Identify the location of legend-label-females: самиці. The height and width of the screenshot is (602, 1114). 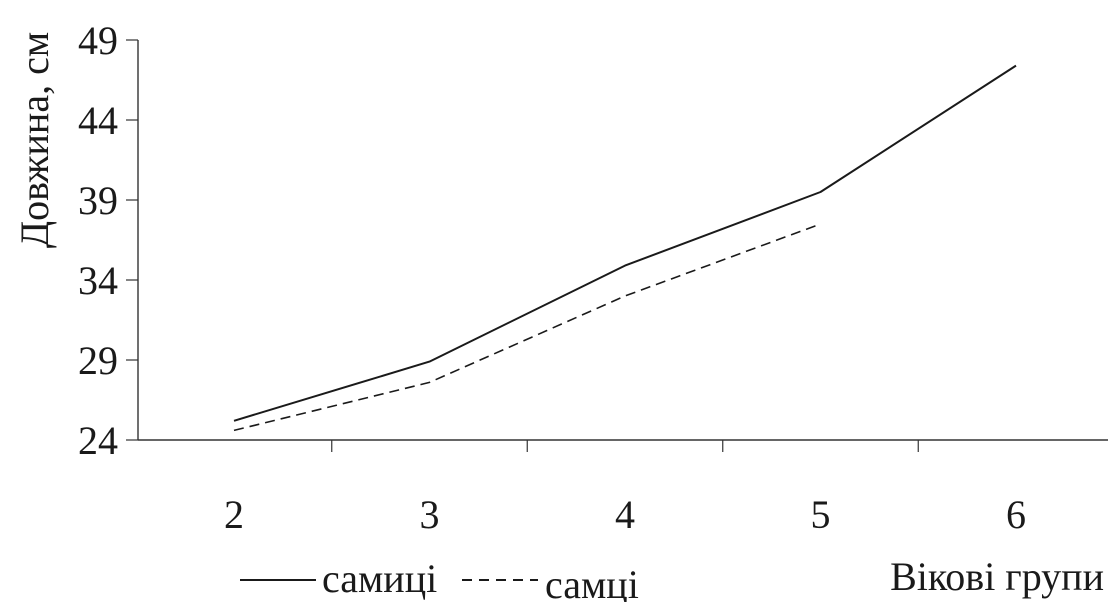
(379, 578).